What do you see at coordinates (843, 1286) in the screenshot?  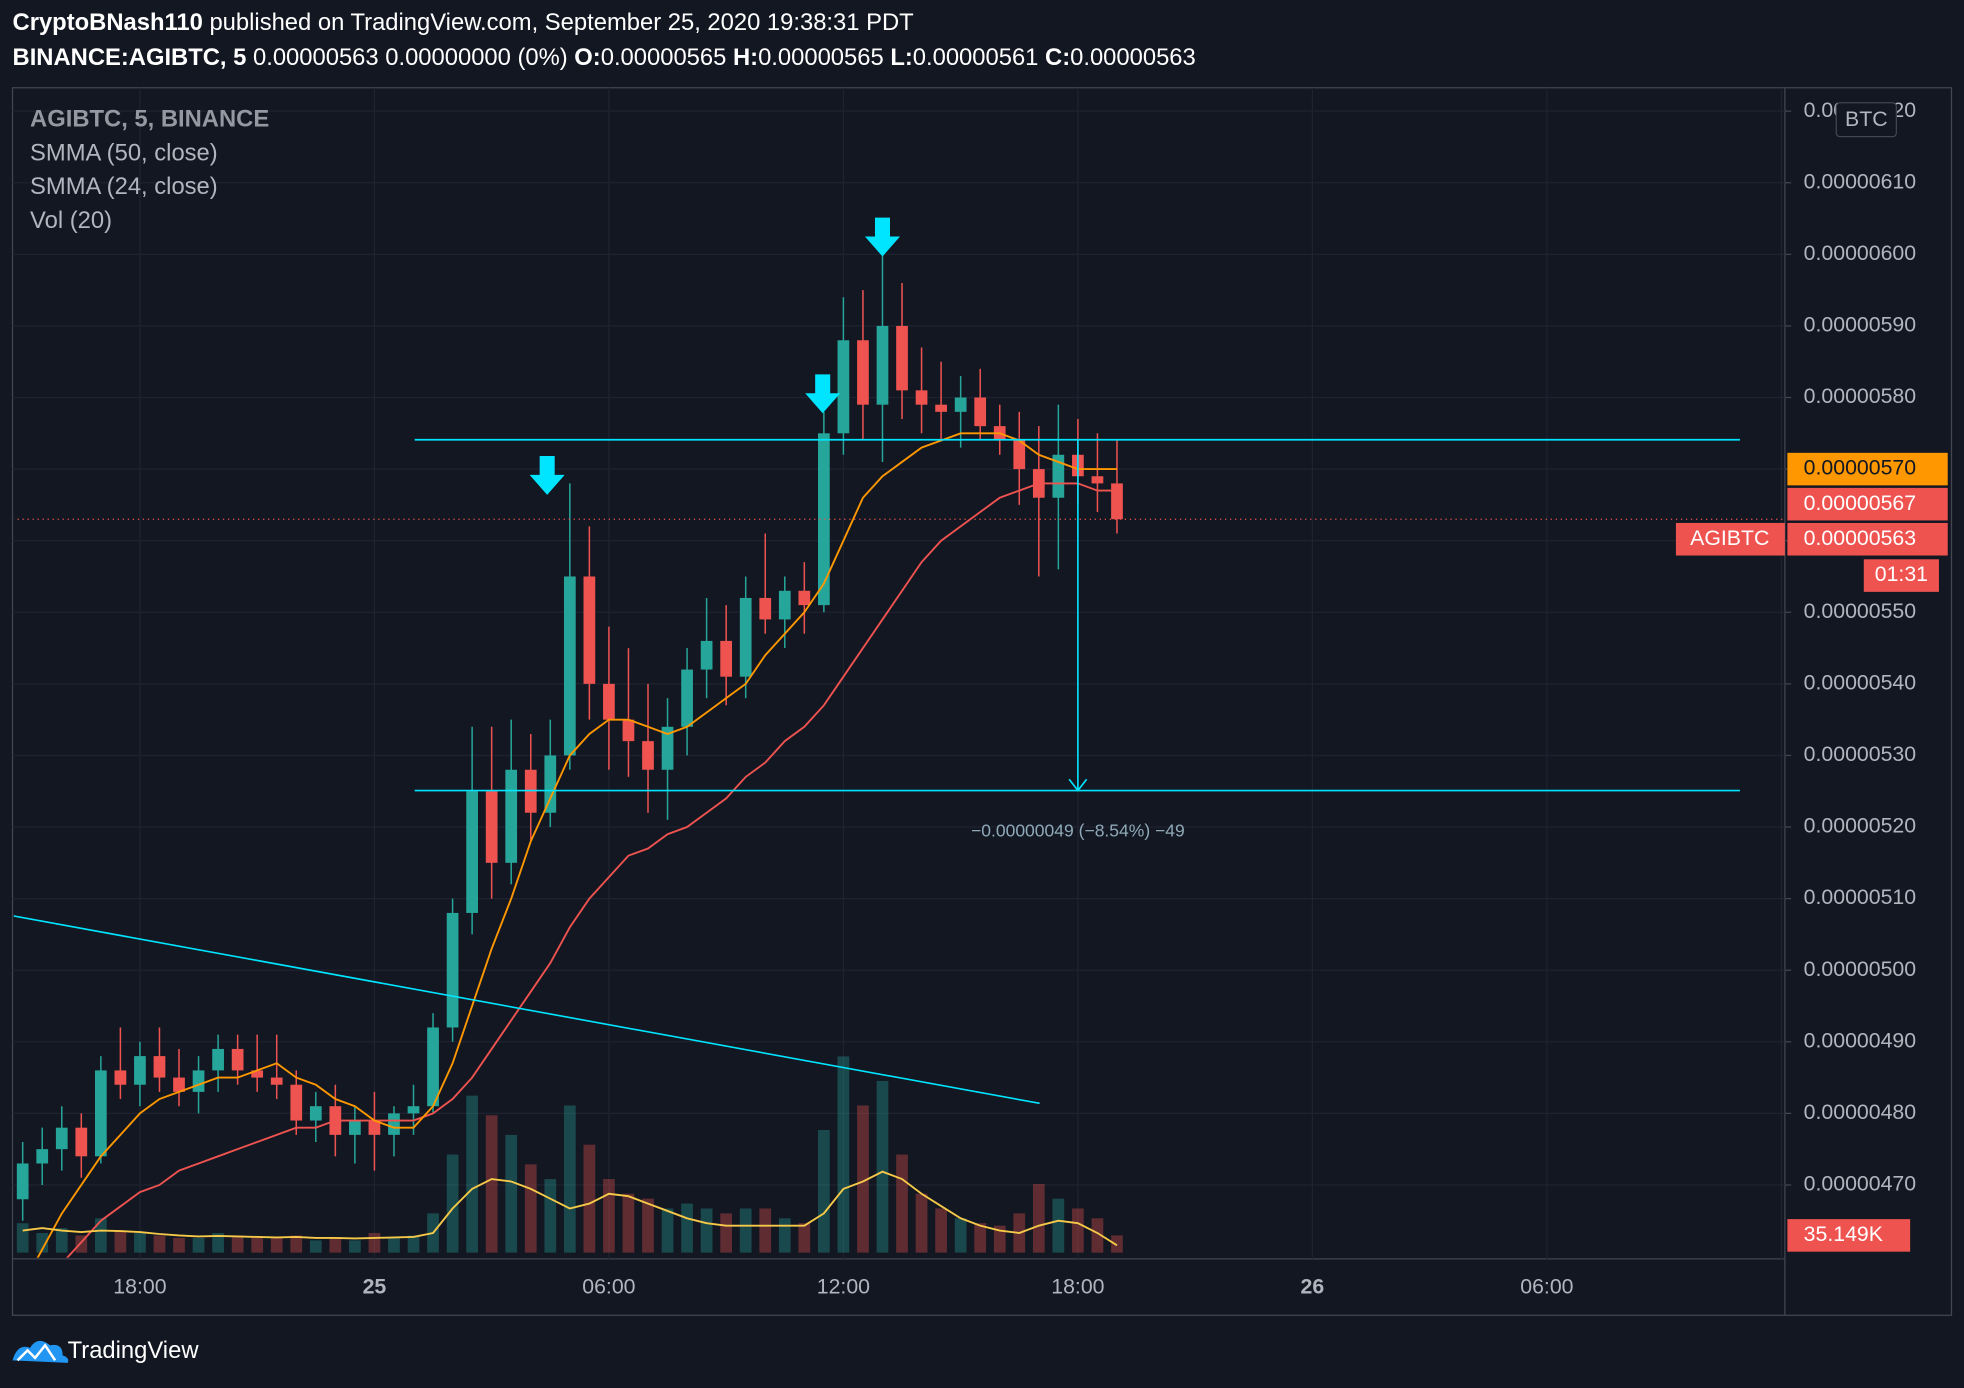 I see `x-tick-label: 12:00` at bounding box center [843, 1286].